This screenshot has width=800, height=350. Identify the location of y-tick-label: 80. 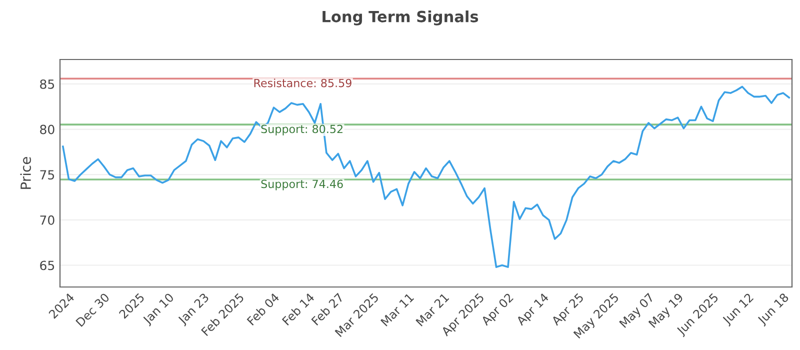
(47, 129).